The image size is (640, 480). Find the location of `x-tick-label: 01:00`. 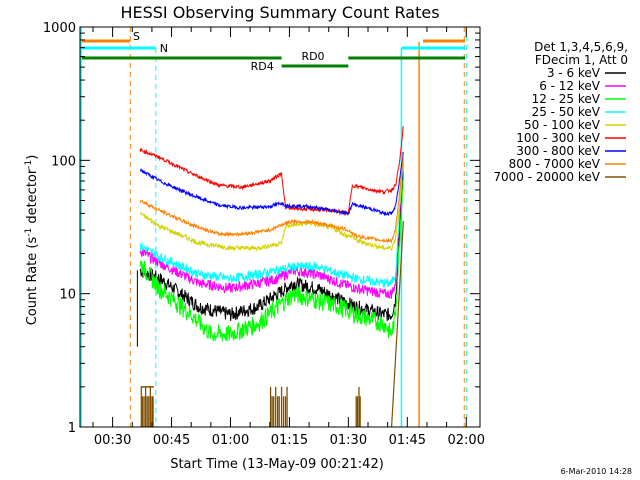

x-tick-label: 01:00 is located at coordinates (230, 440).